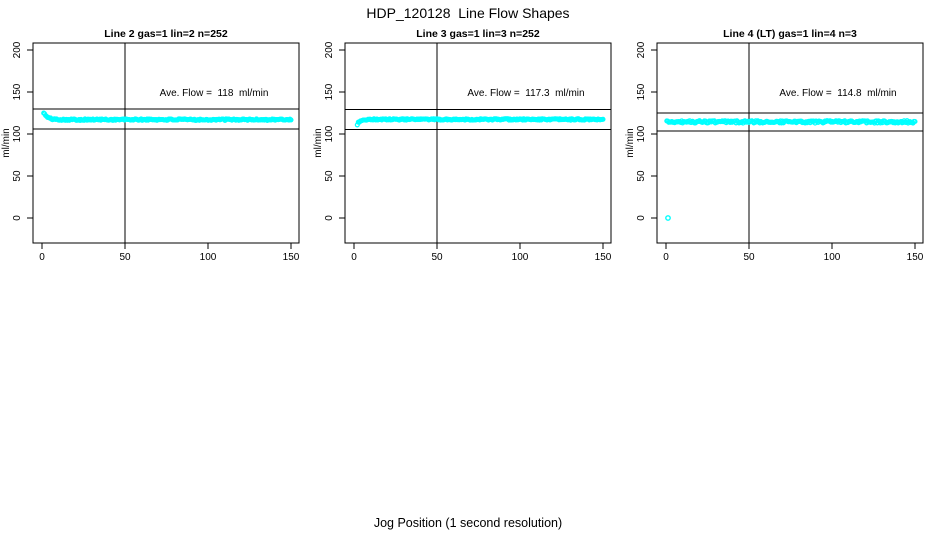 Image resolution: width=936 pixels, height=540 pixels. Describe the element at coordinates (166, 34) in the screenshot. I see `panel-title: Line 2 gas=1 lin=2 n=252` at that location.